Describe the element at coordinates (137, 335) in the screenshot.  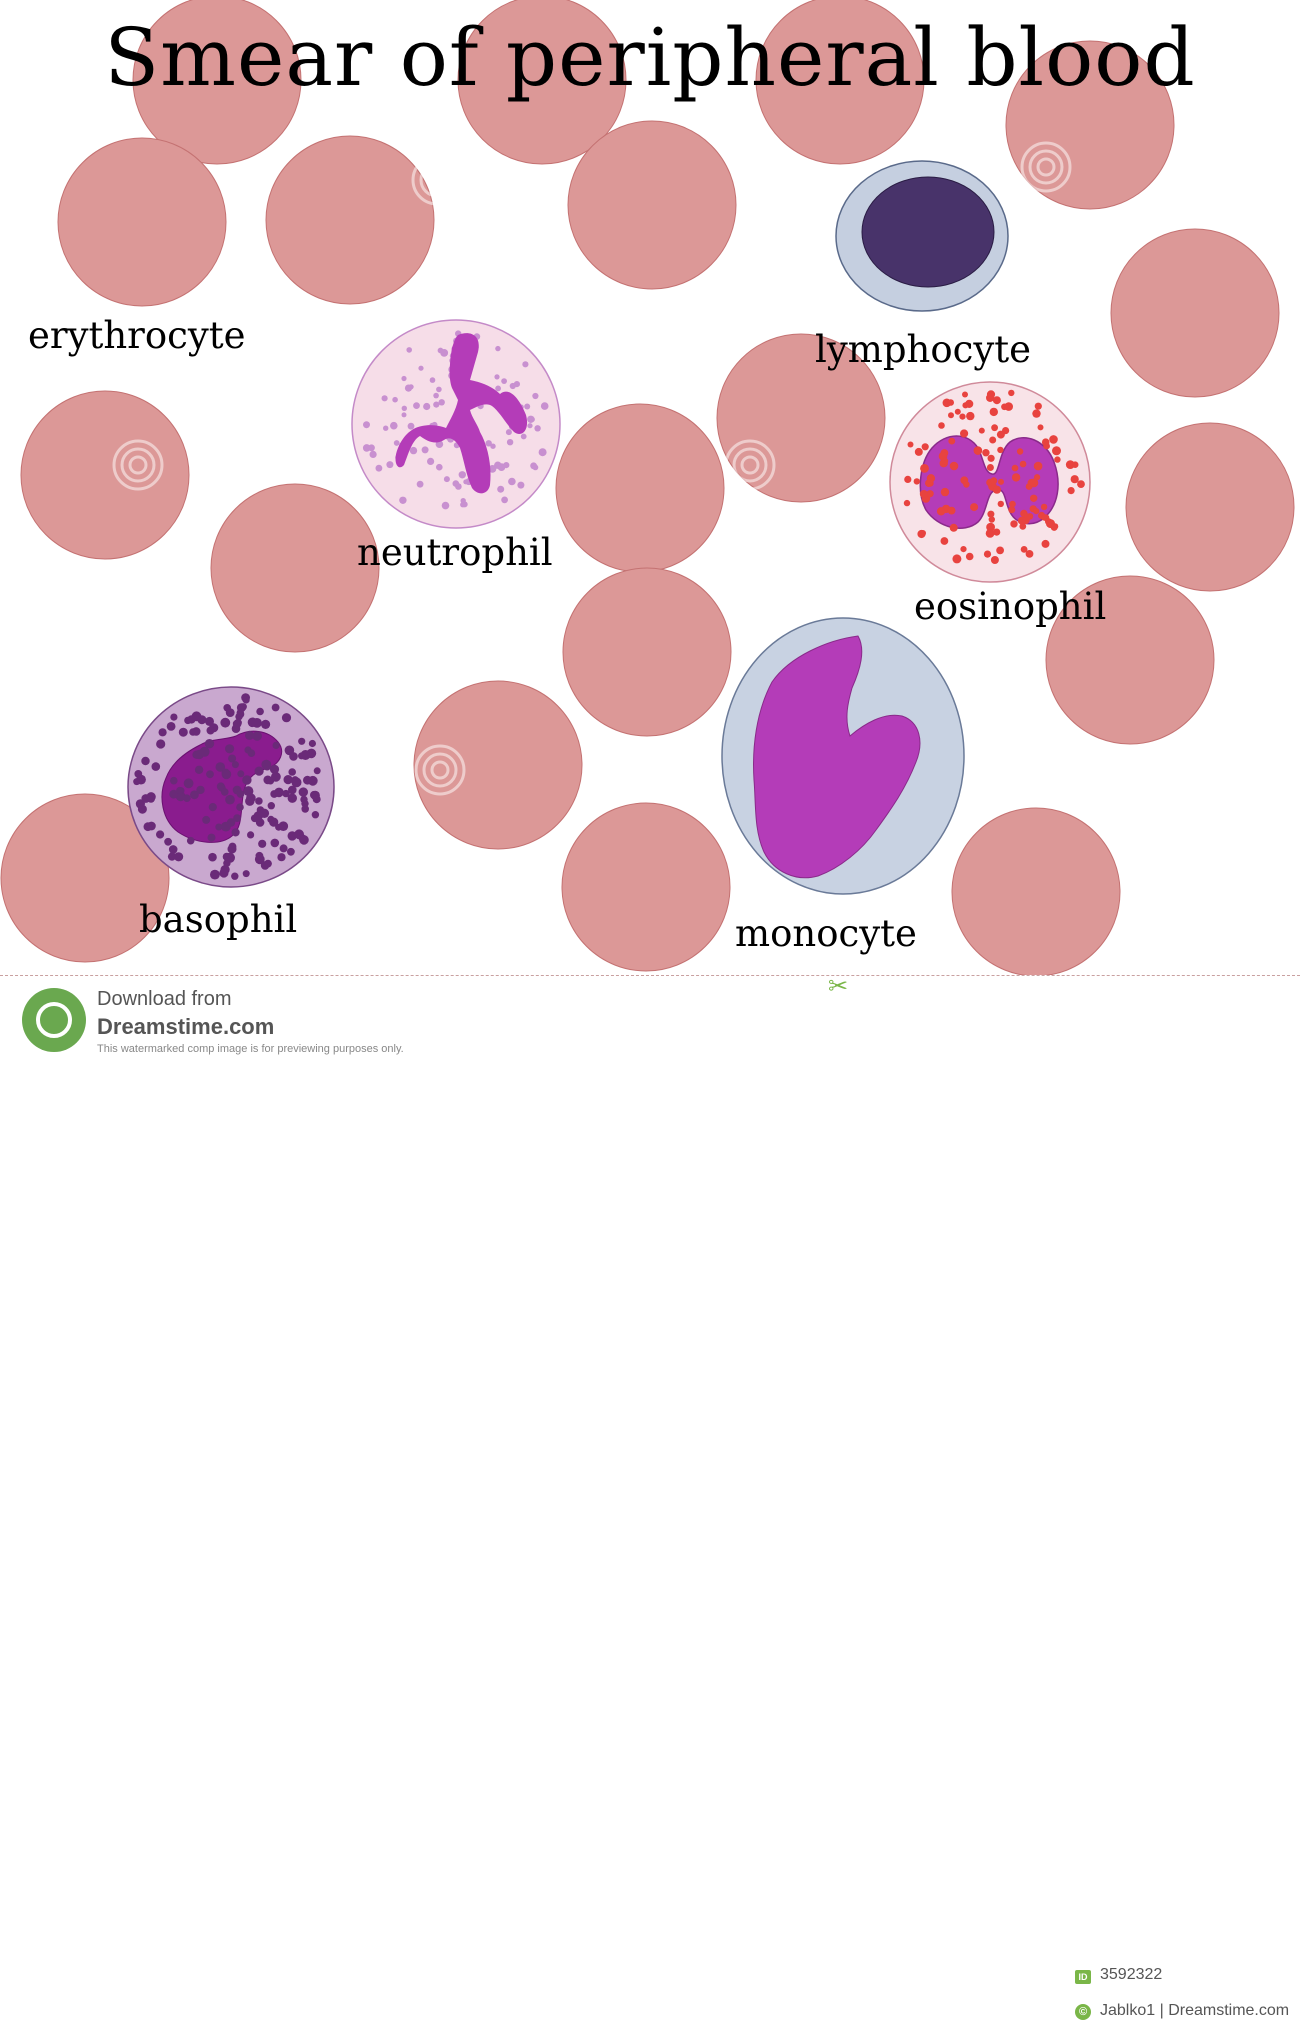
I see `erythrocyte-label: erythrocyte` at that location.